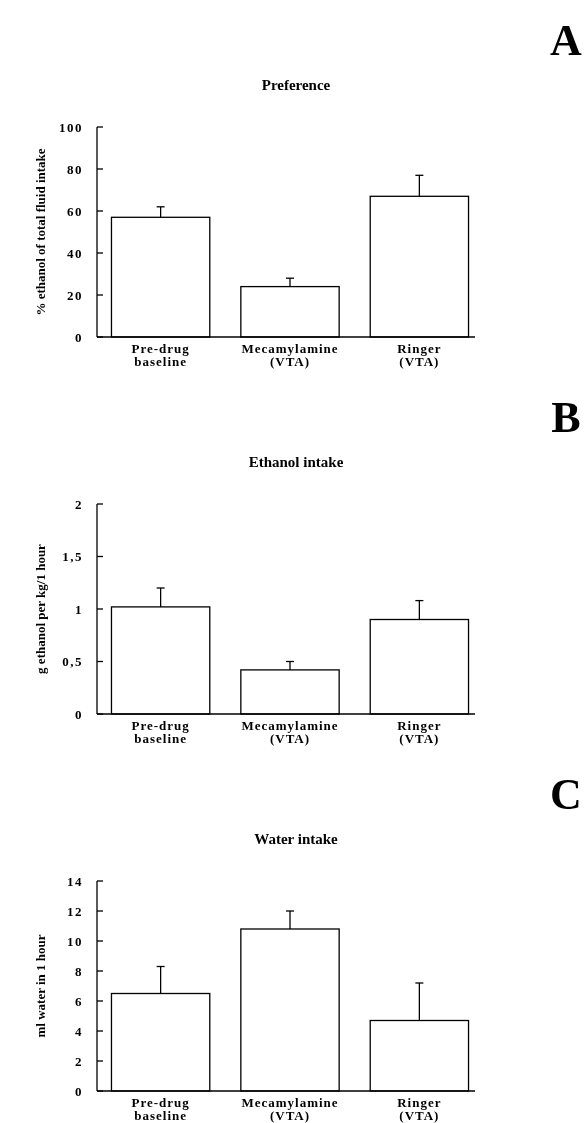 The width and height of the screenshot is (588, 1123). I want to click on y-tick-label: 8, so click(79, 971).